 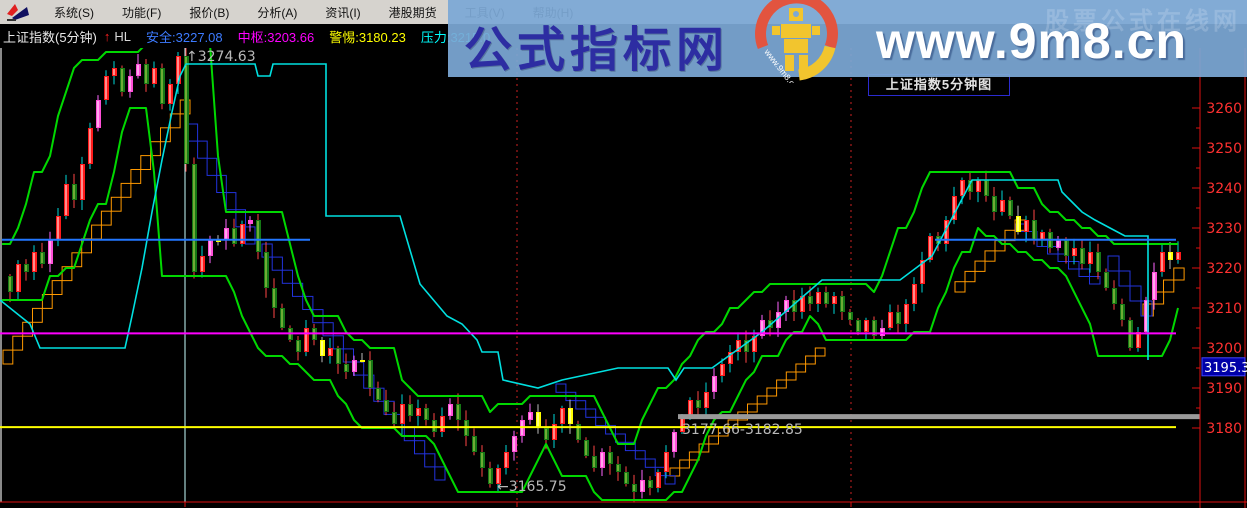 What do you see at coordinates (1143, 21) in the screenshot?
I see `watermark-ghost-text: 股票公式在线网` at bounding box center [1143, 21].